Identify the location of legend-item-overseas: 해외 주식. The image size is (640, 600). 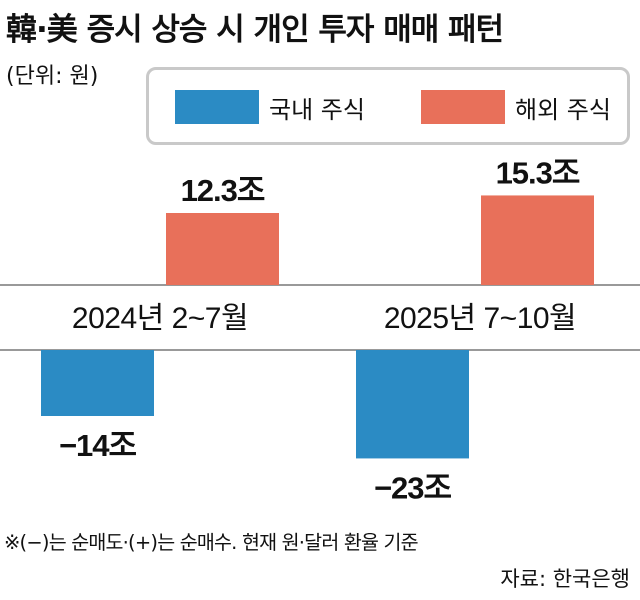
(516, 107).